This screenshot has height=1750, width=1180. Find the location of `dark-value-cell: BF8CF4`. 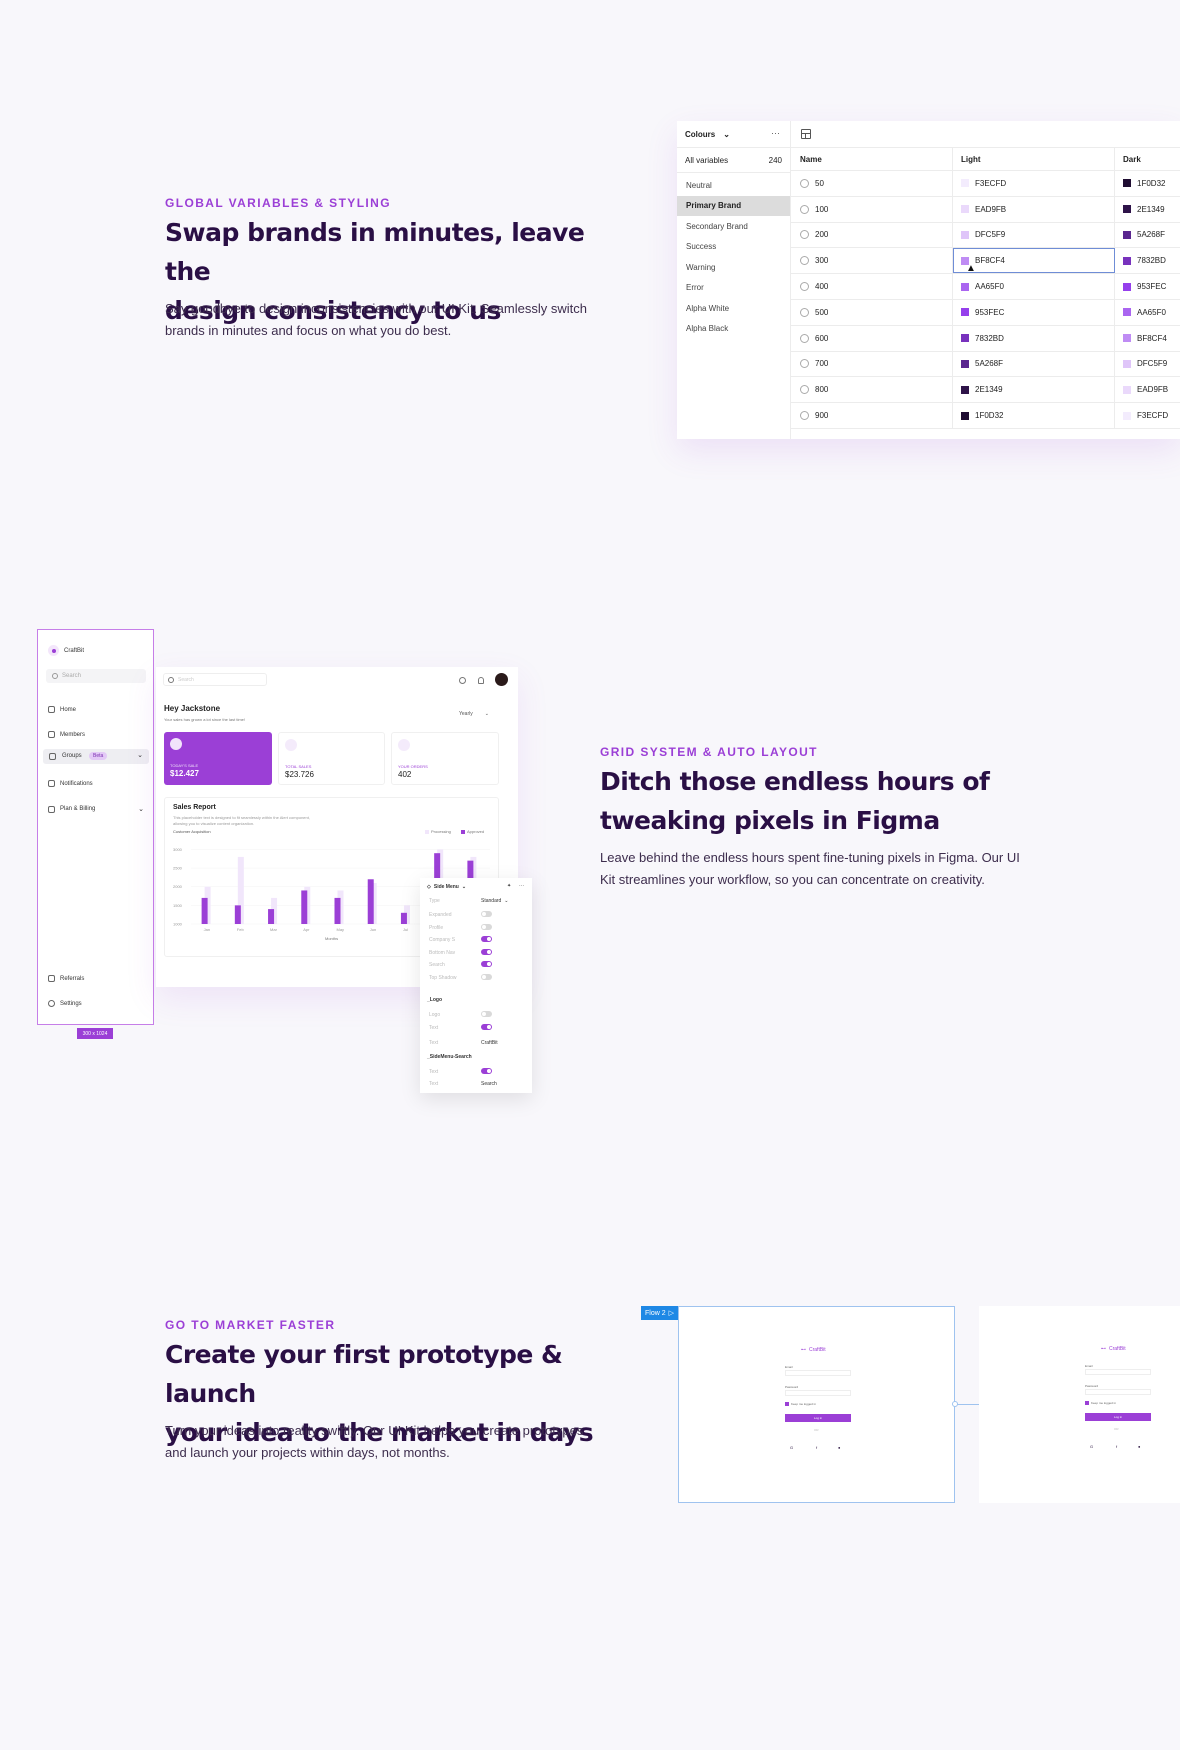

dark-value-cell: BF8CF4 is located at coordinates (1147, 338).